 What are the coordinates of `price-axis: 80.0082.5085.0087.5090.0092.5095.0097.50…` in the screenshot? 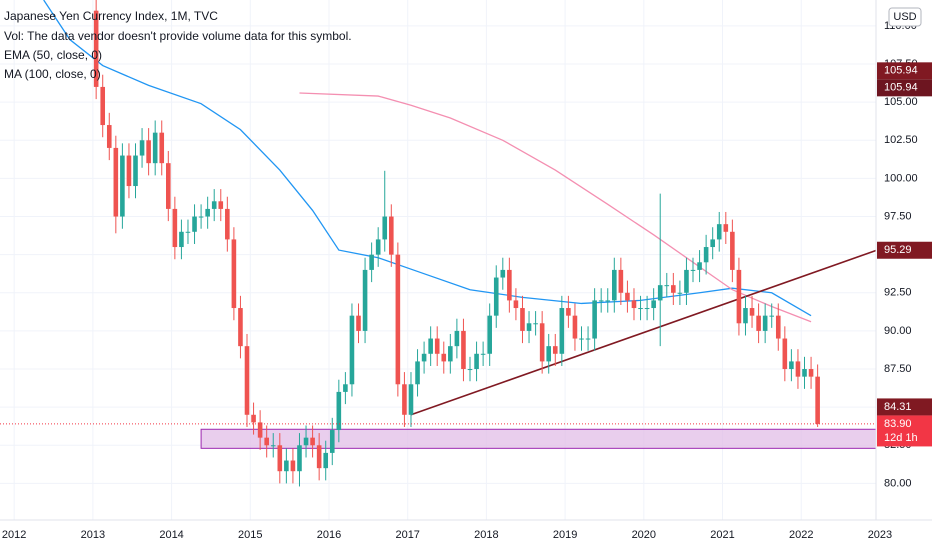 It's located at (903, 260).